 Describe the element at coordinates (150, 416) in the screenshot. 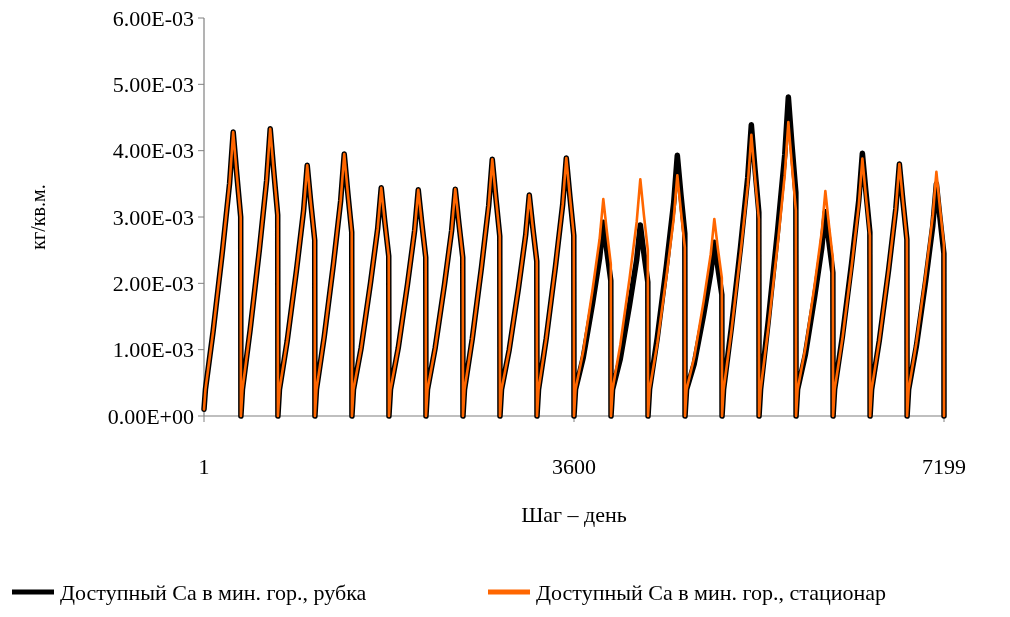

I see `y-tick-label: 0.00E+00` at that location.